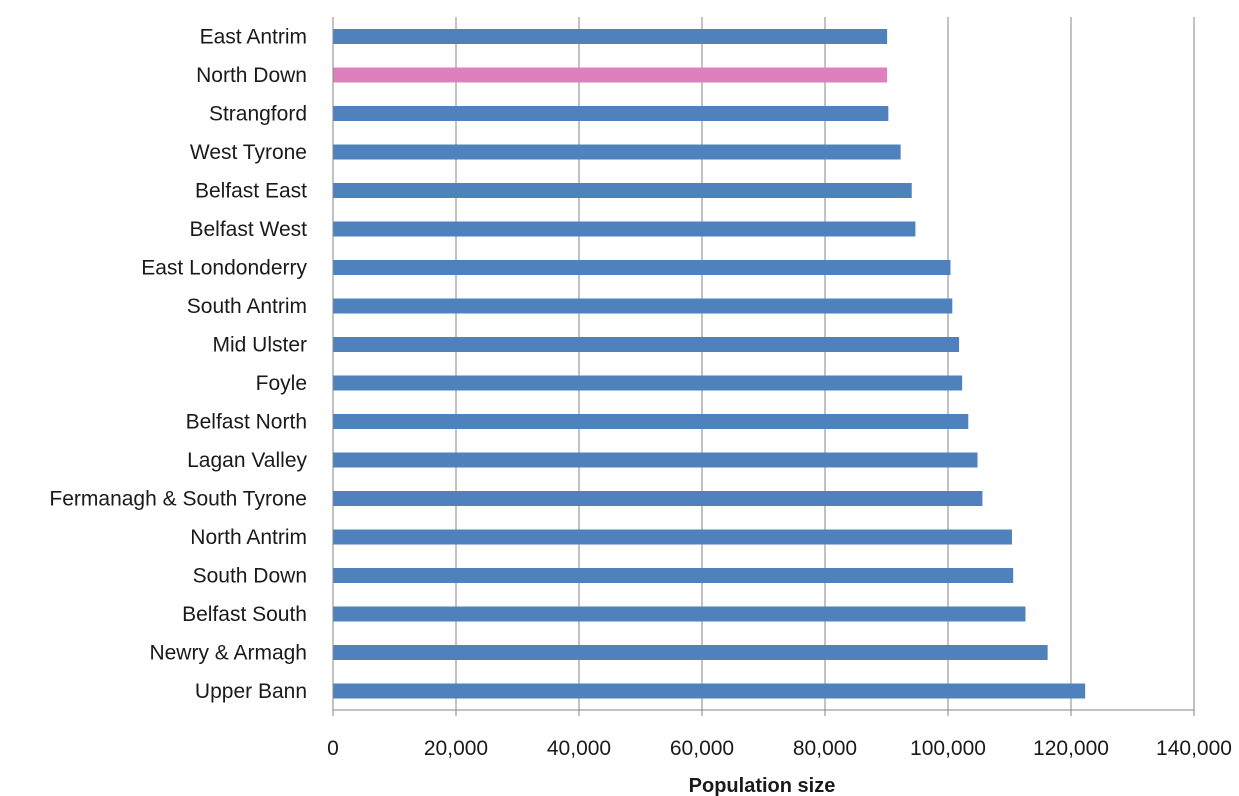 This screenshot has width=1239, height=796. I want to click on x-tick-label: 80,000, so click(825, 748).